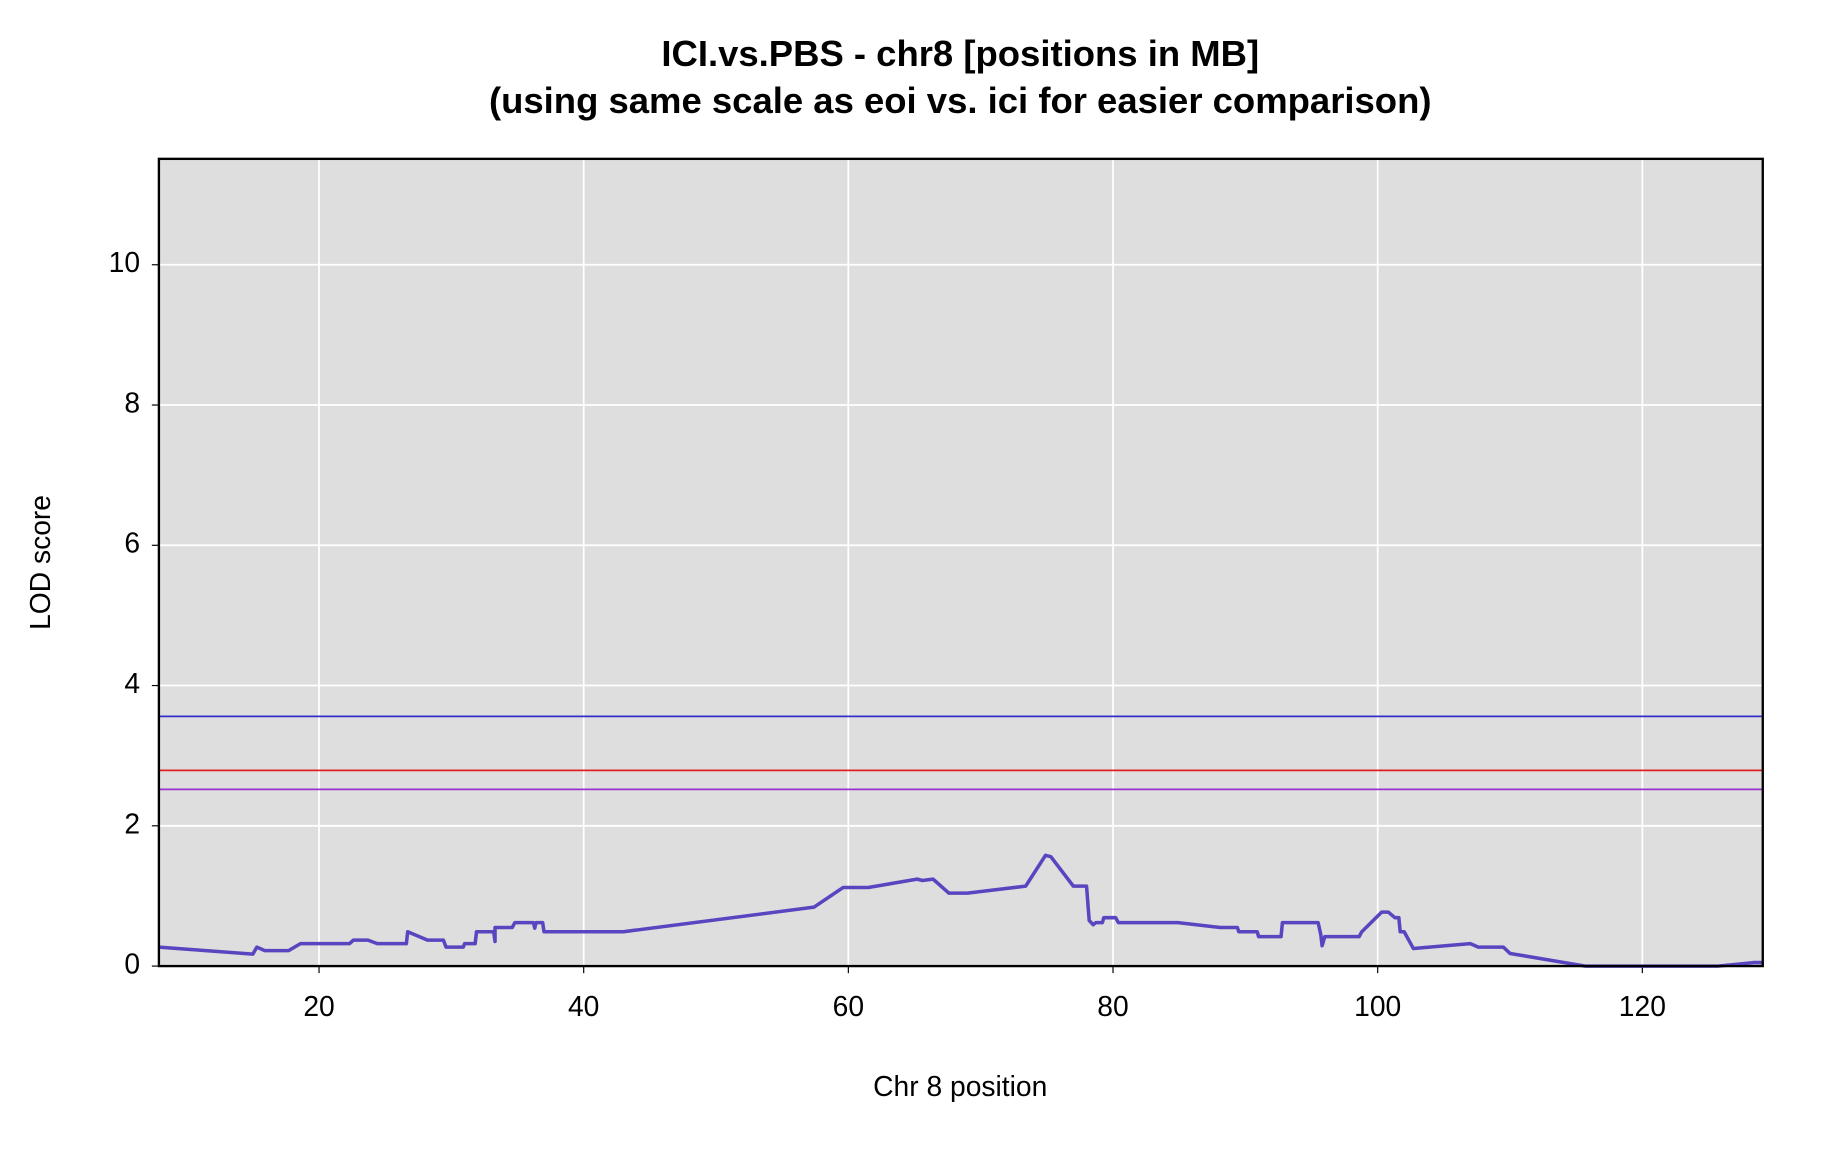 This screenshot has height=1152, width=1824. I want to click on y-tick-label: 4, so click(132, 683).